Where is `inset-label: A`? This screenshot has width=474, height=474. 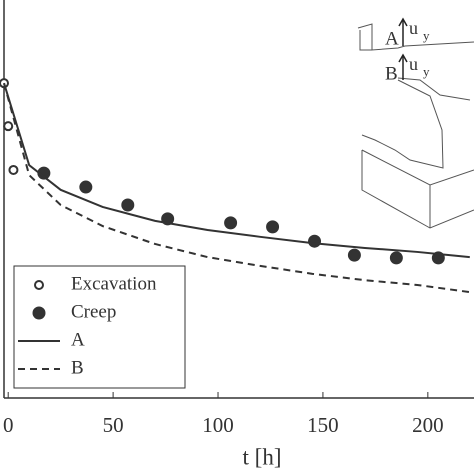 inset-label: A is located at coordinates (392, 38).